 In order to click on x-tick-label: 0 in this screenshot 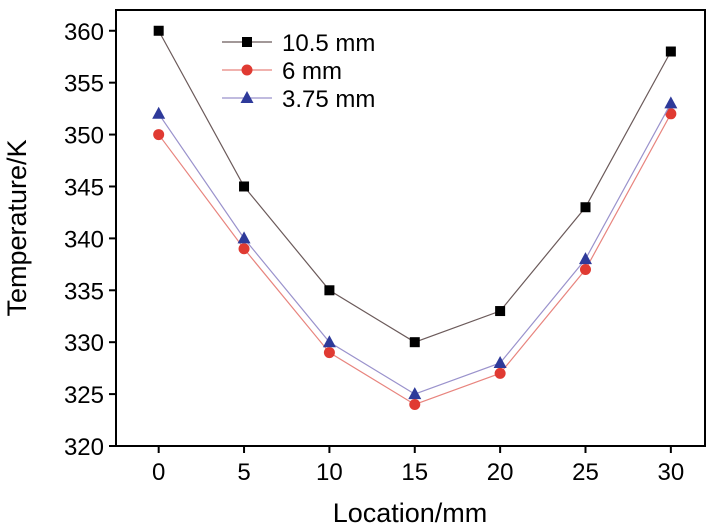, I will do `click(158, 472)`.